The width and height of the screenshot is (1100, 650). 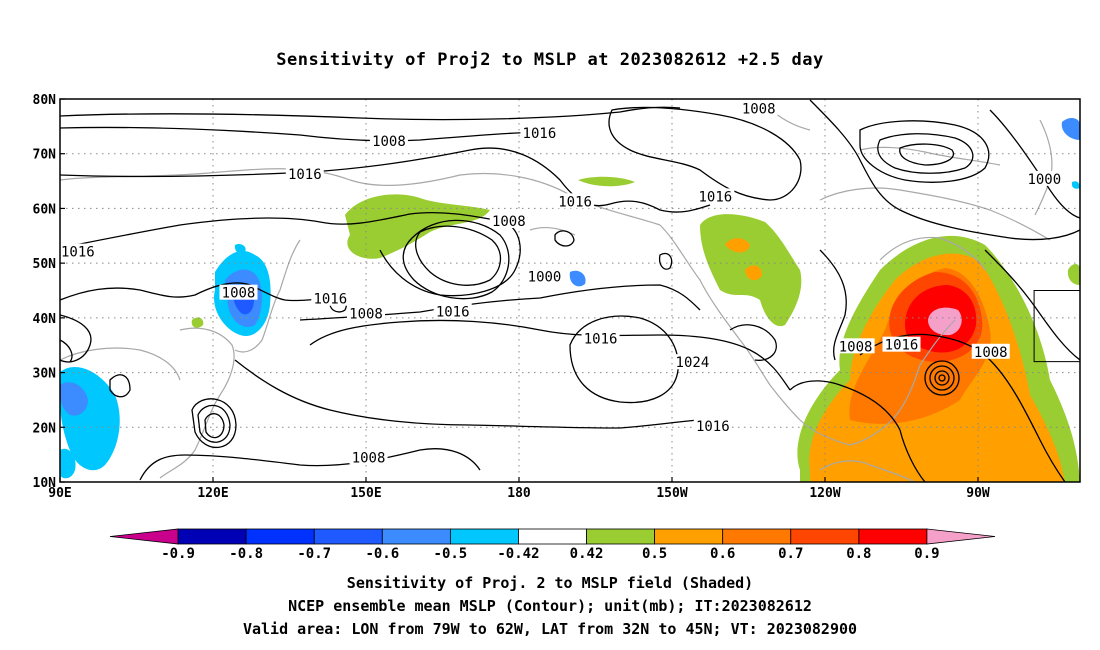 What do you see at coordinates (45, 428) in the screenshot?
I see `y-tick-label: 20N` at bounding box center [45, 428].